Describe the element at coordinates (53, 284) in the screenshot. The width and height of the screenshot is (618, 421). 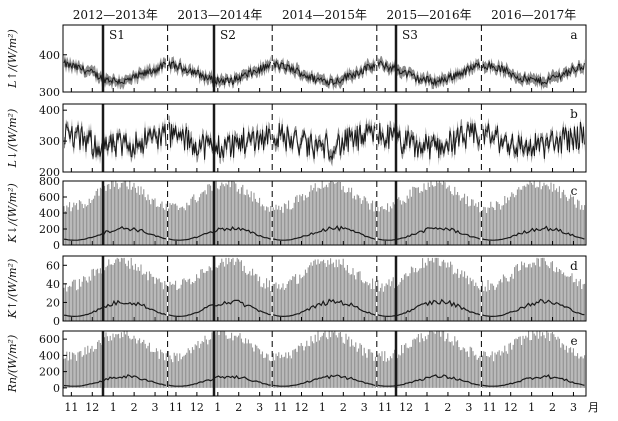
I see `y-tick-label: 40` at that location.